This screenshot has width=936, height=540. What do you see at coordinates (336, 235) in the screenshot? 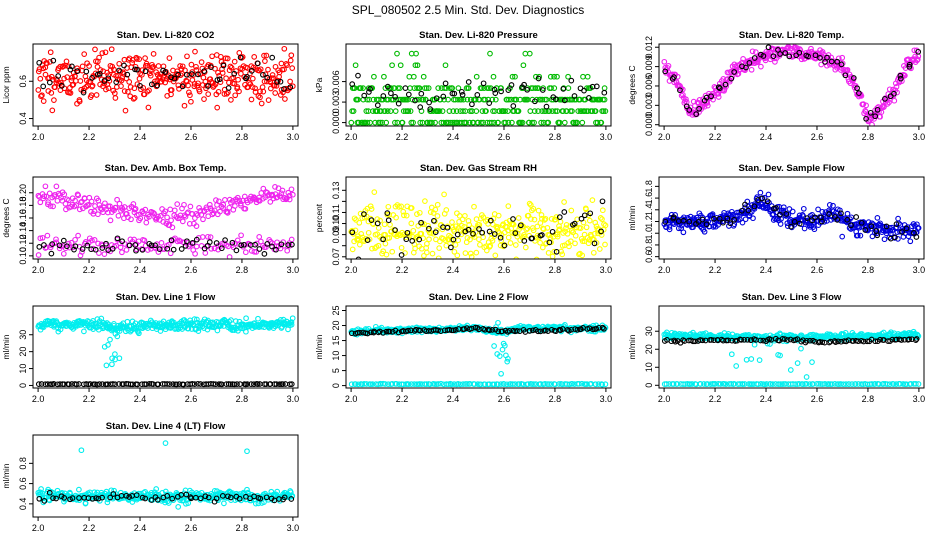
I see `y-tick-label: 0.09` at bounding box center [336, 235].